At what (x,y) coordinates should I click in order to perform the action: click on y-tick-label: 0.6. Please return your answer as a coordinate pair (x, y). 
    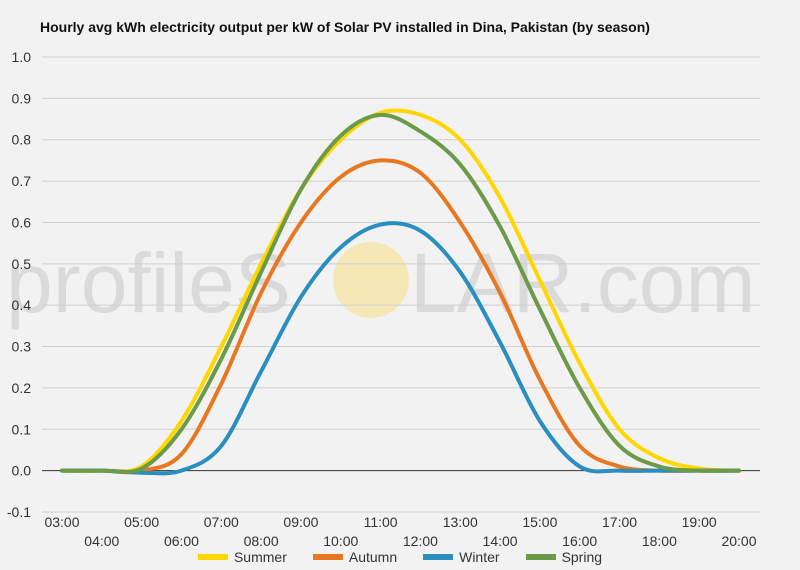
    Looking at the image, I should click on (22, 222).